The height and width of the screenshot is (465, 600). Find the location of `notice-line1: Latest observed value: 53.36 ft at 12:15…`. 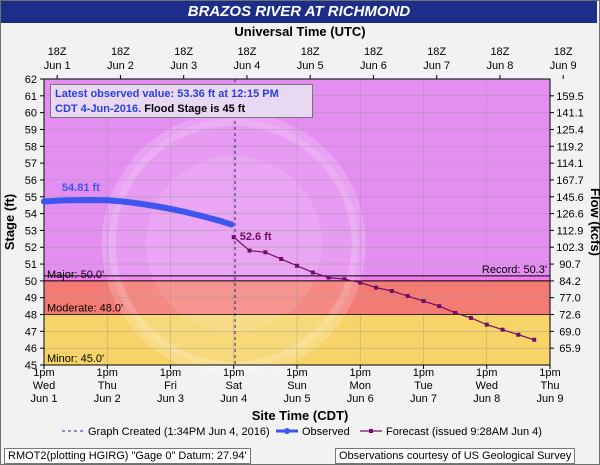

notice-line1: Latest observed value: 53.36 ft at 12:15… is located at coordinates (167, 94).